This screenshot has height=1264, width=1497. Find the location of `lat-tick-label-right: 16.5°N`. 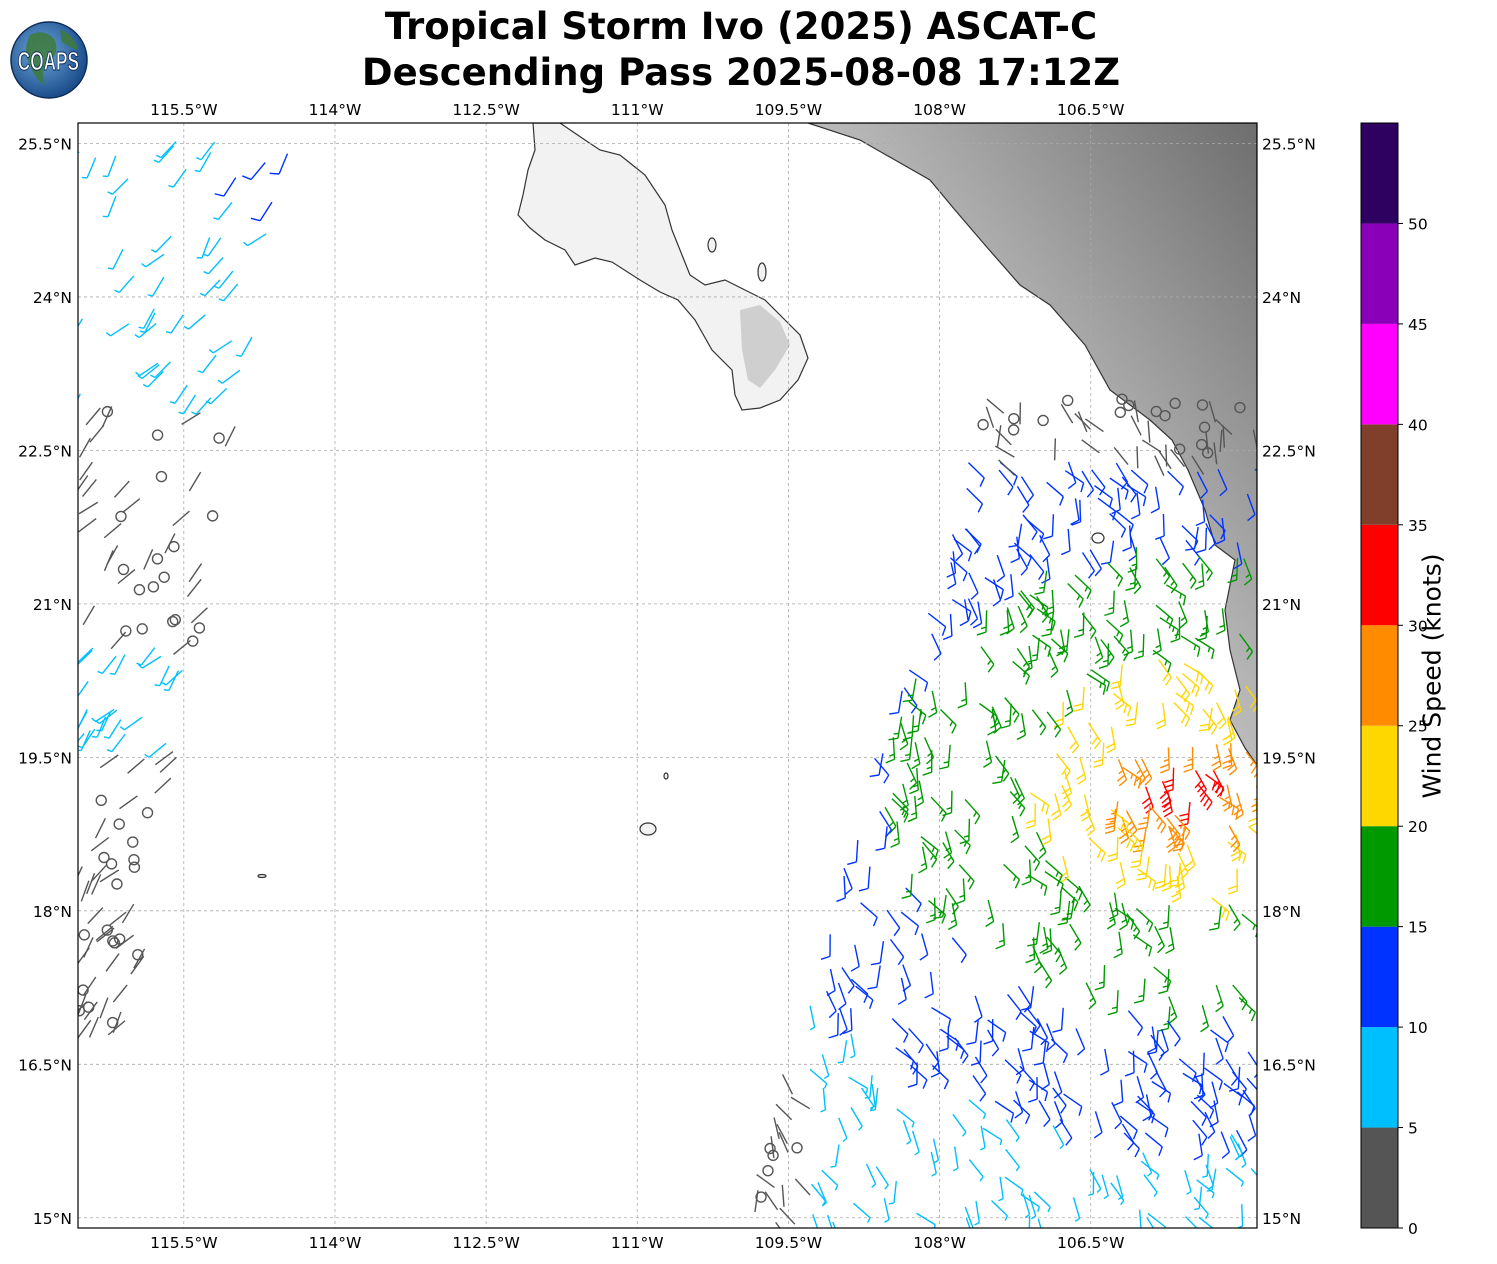

lat-tick-label-right: 16.5°N is located at coordinates (1289, 1065).